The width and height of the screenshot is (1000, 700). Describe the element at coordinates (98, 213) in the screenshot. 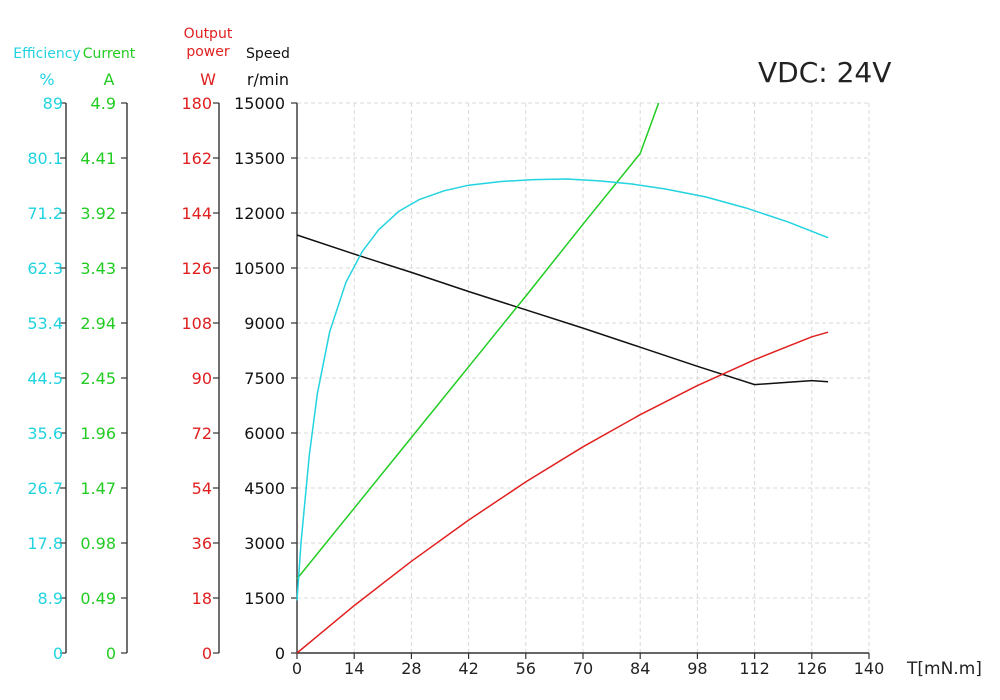

I see `y-tick-label-current: 3.92` at that location.